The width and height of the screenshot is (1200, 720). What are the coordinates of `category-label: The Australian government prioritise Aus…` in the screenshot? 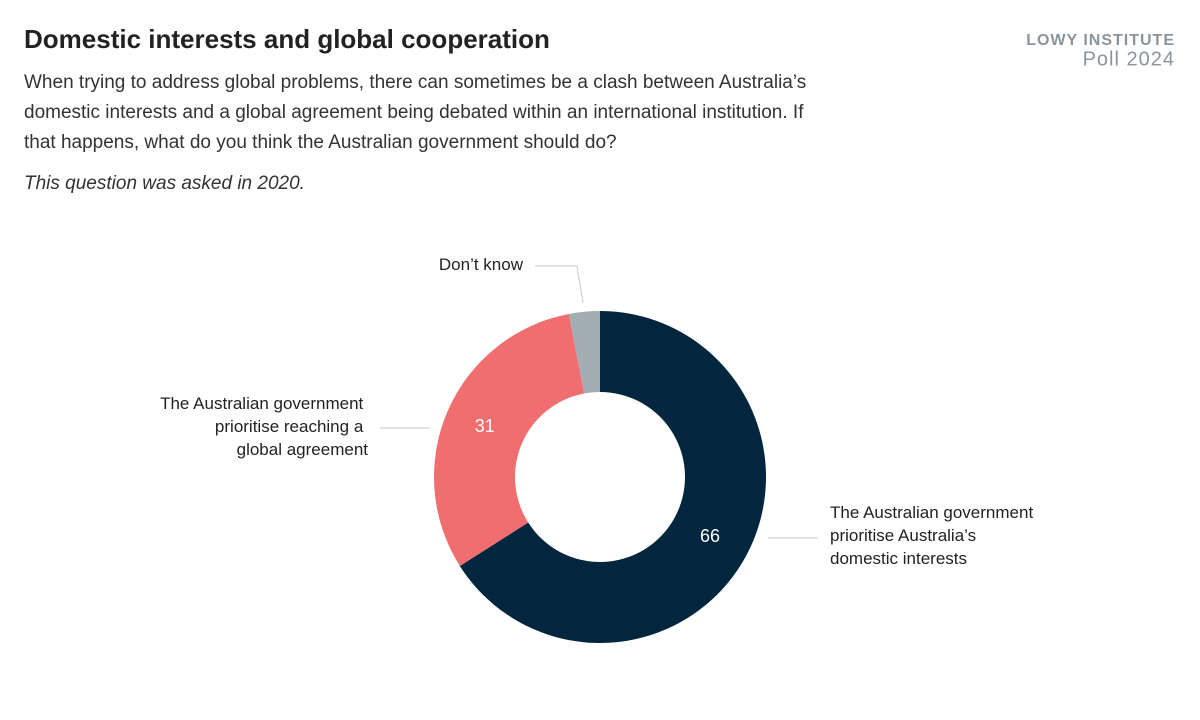 It's located at (934, 535).